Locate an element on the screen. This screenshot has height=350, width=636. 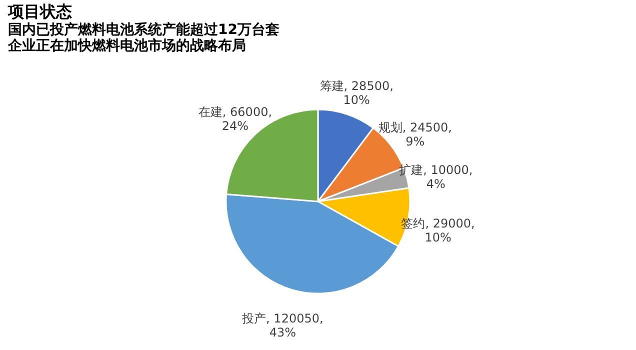
chart-subtitle: 国内已投产燃料电池系统产能超过12万台套 is located at coordinates (144, 29).